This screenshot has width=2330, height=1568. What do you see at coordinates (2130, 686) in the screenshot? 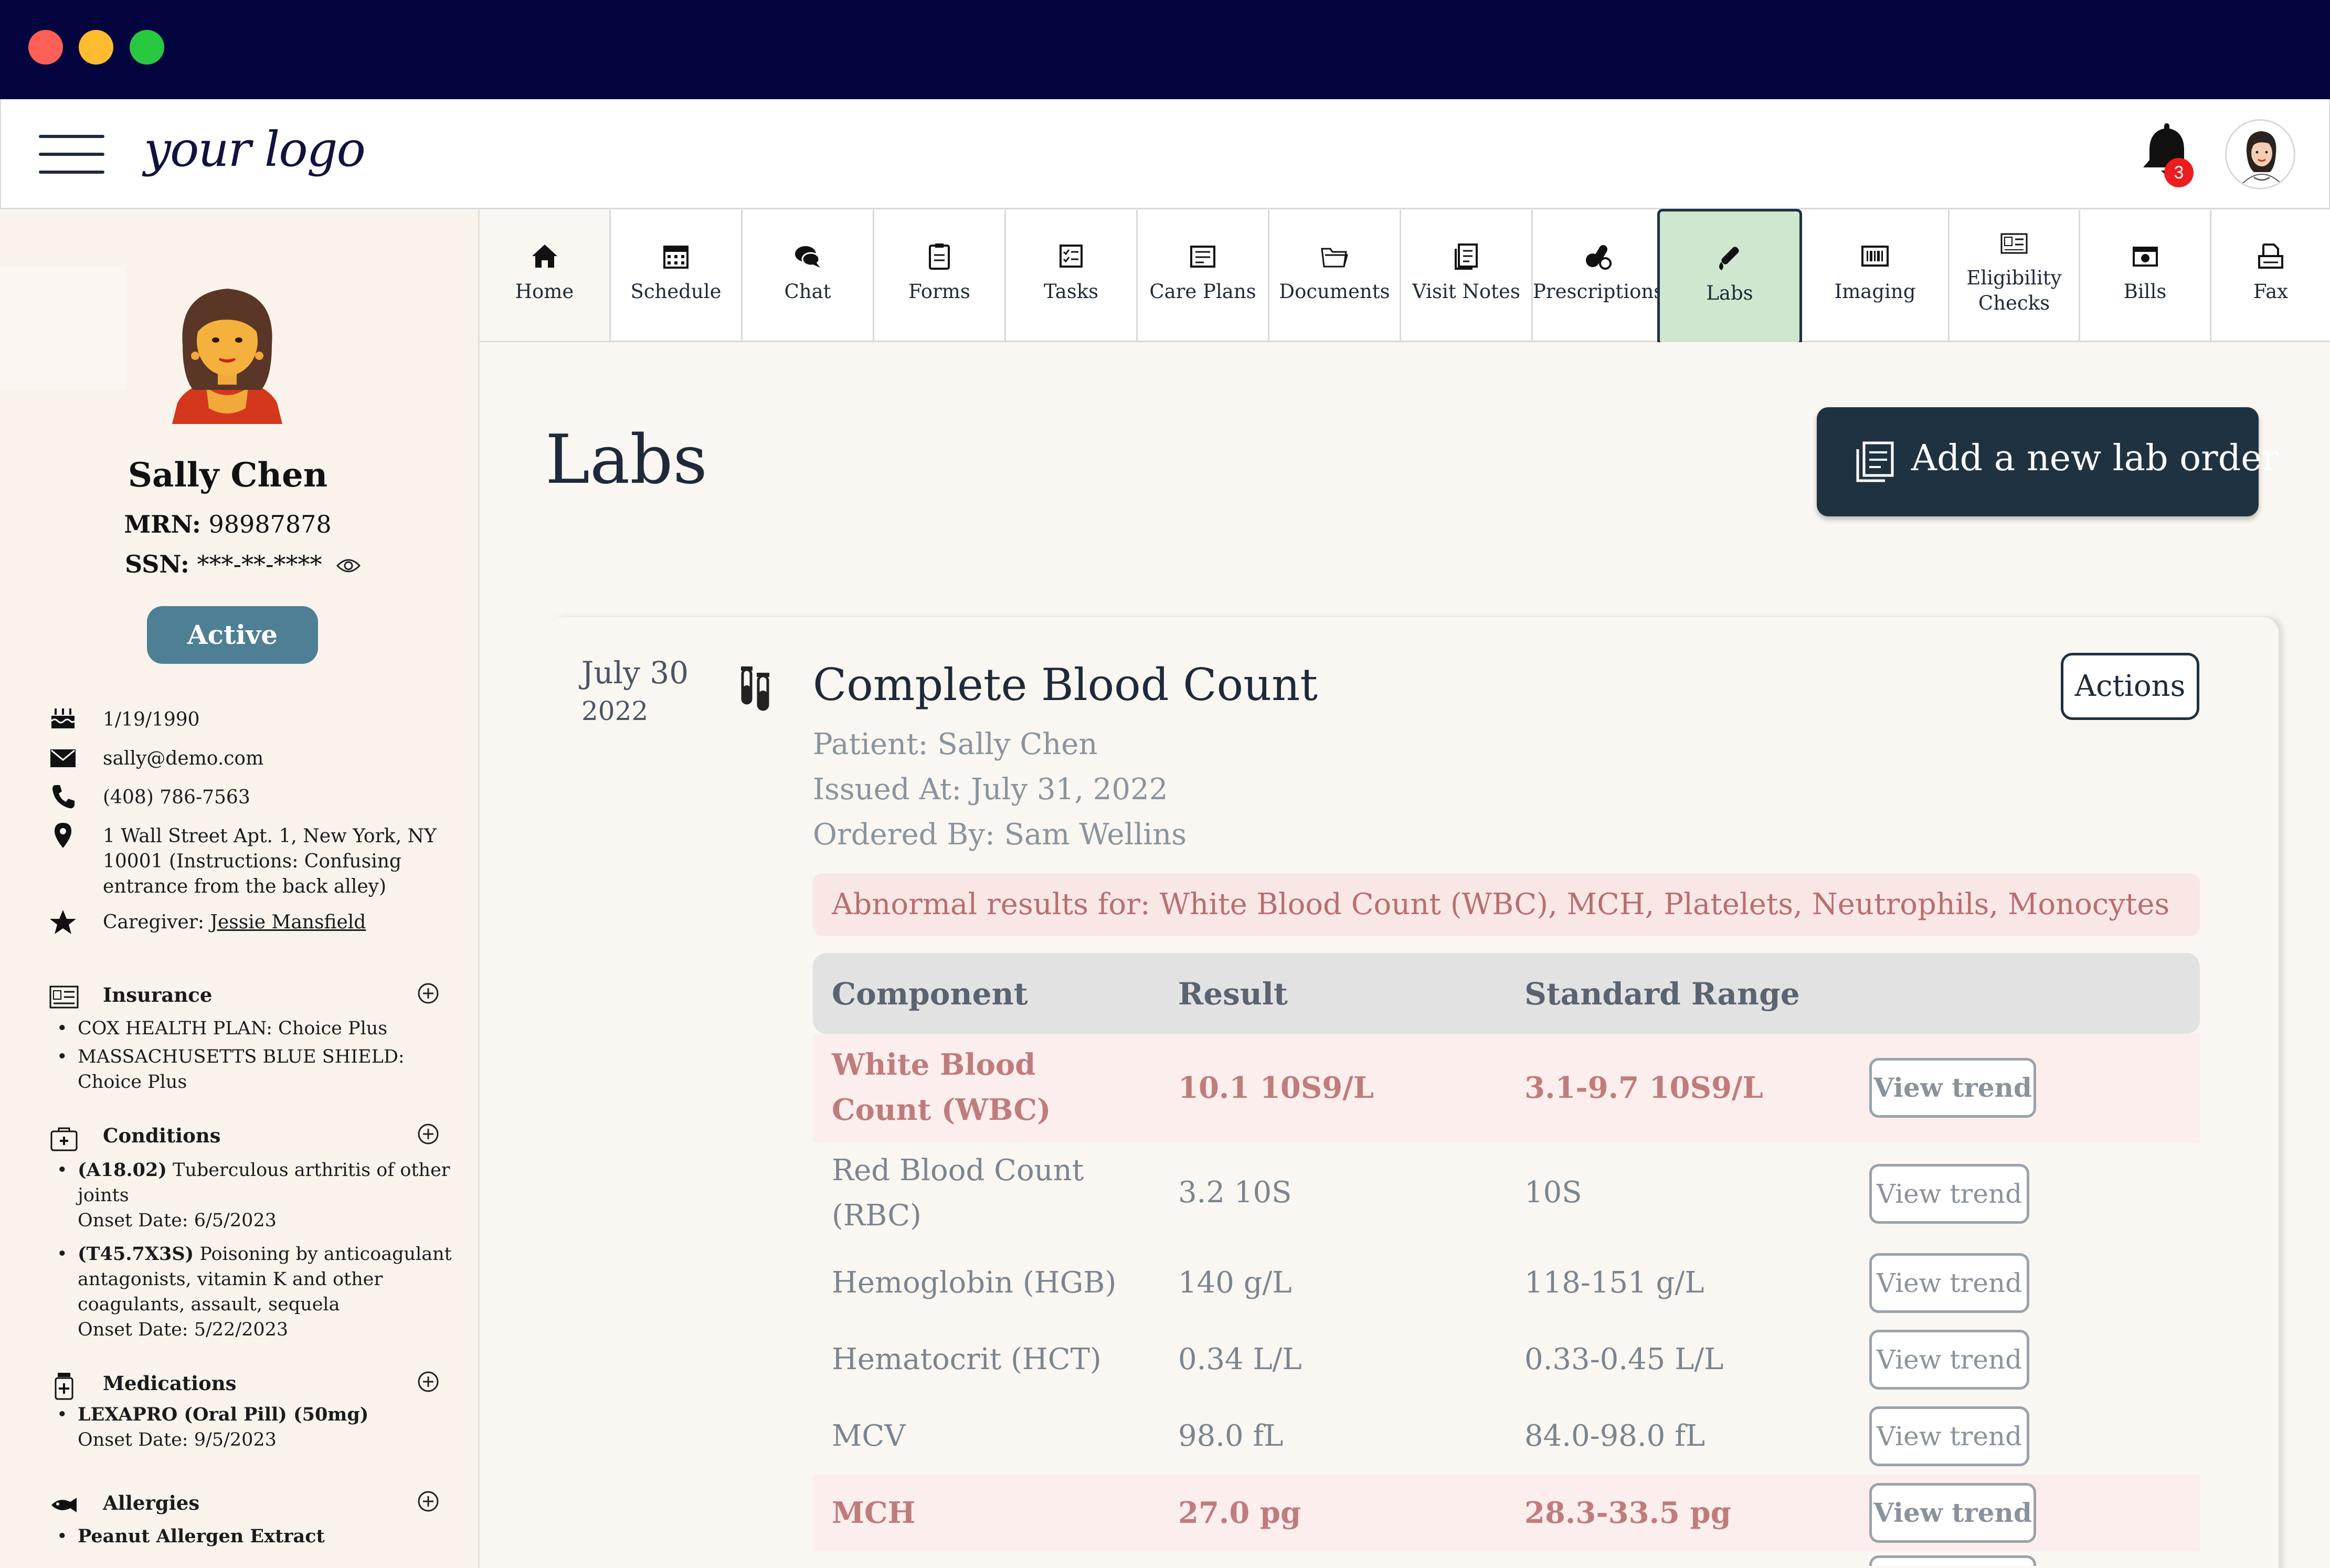
I see `actions-button: Actions` at bounding box center [2130, 686].